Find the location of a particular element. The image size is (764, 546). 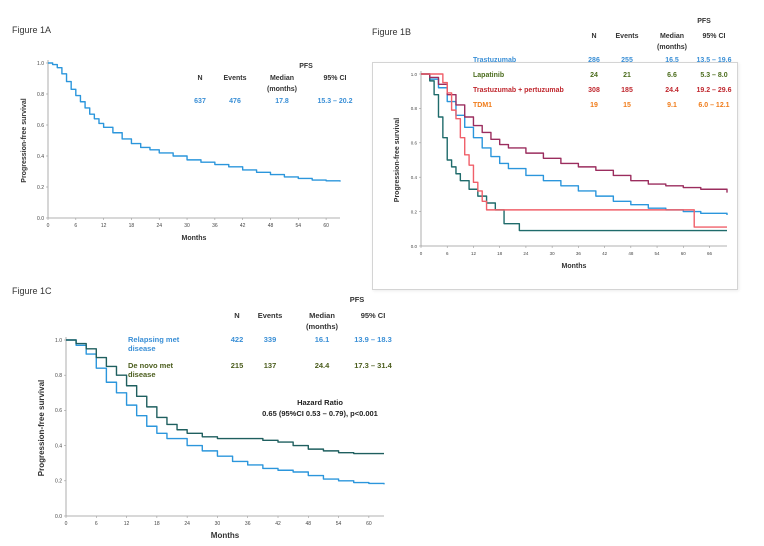

fig-1a-table-cell: 15.3 – 20.2 is located at coordinates (334, 101).